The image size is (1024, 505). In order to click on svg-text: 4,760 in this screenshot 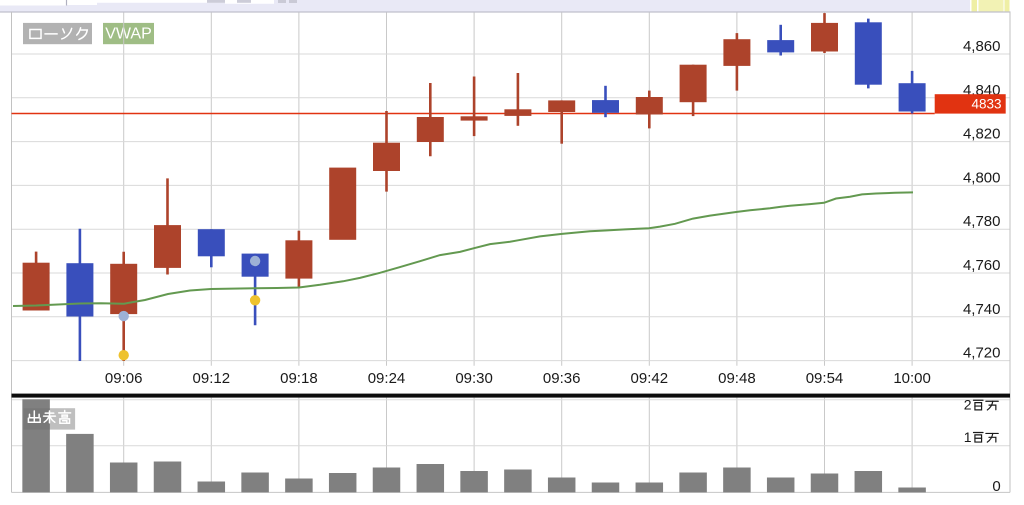, I will do `click(982, 265)`.